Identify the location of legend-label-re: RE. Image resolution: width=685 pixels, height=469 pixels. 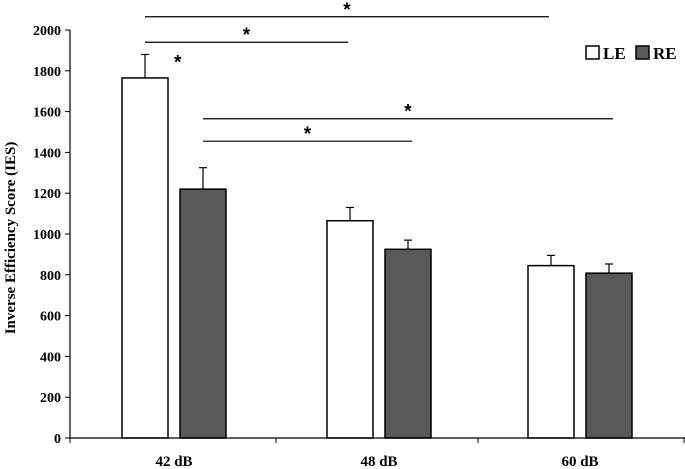
(665, 53).